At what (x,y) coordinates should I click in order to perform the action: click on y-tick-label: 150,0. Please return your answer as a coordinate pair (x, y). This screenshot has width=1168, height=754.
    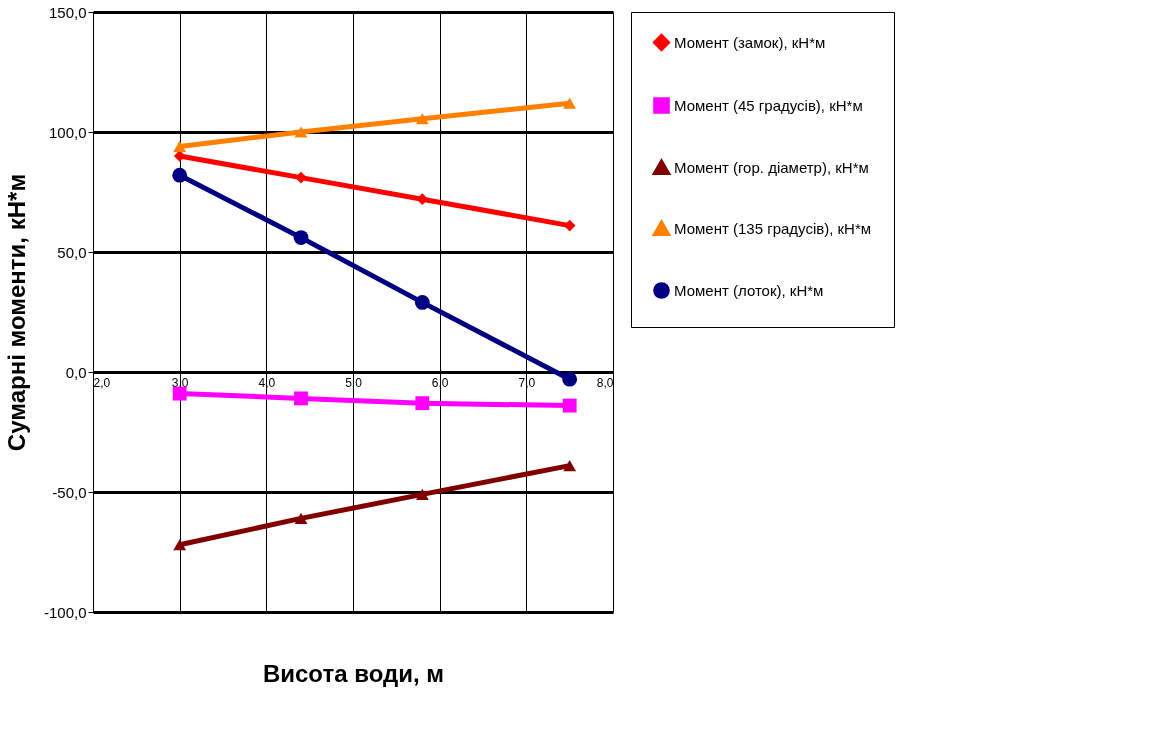
    Looking at the image, I should click on (67, 12).